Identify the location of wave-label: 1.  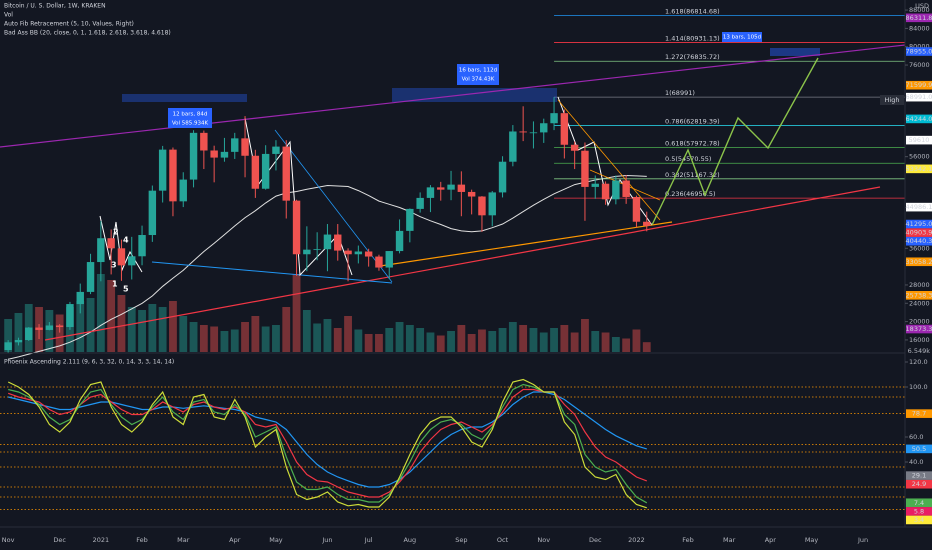
(115, 284).